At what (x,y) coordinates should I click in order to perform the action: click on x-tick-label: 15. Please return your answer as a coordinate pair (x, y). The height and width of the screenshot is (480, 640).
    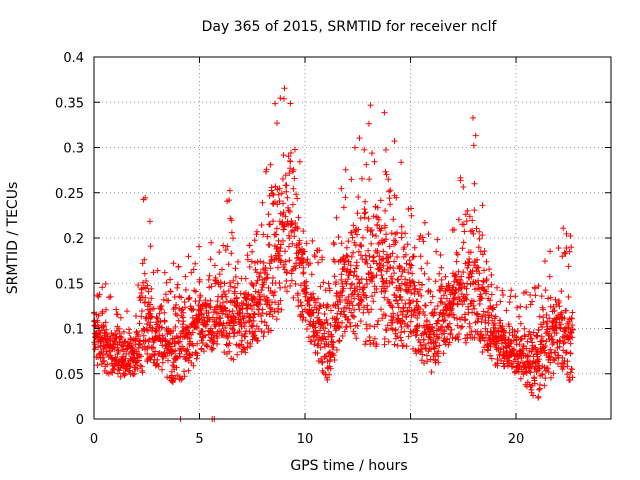
    Looking at the image, I should click on (410, 439).